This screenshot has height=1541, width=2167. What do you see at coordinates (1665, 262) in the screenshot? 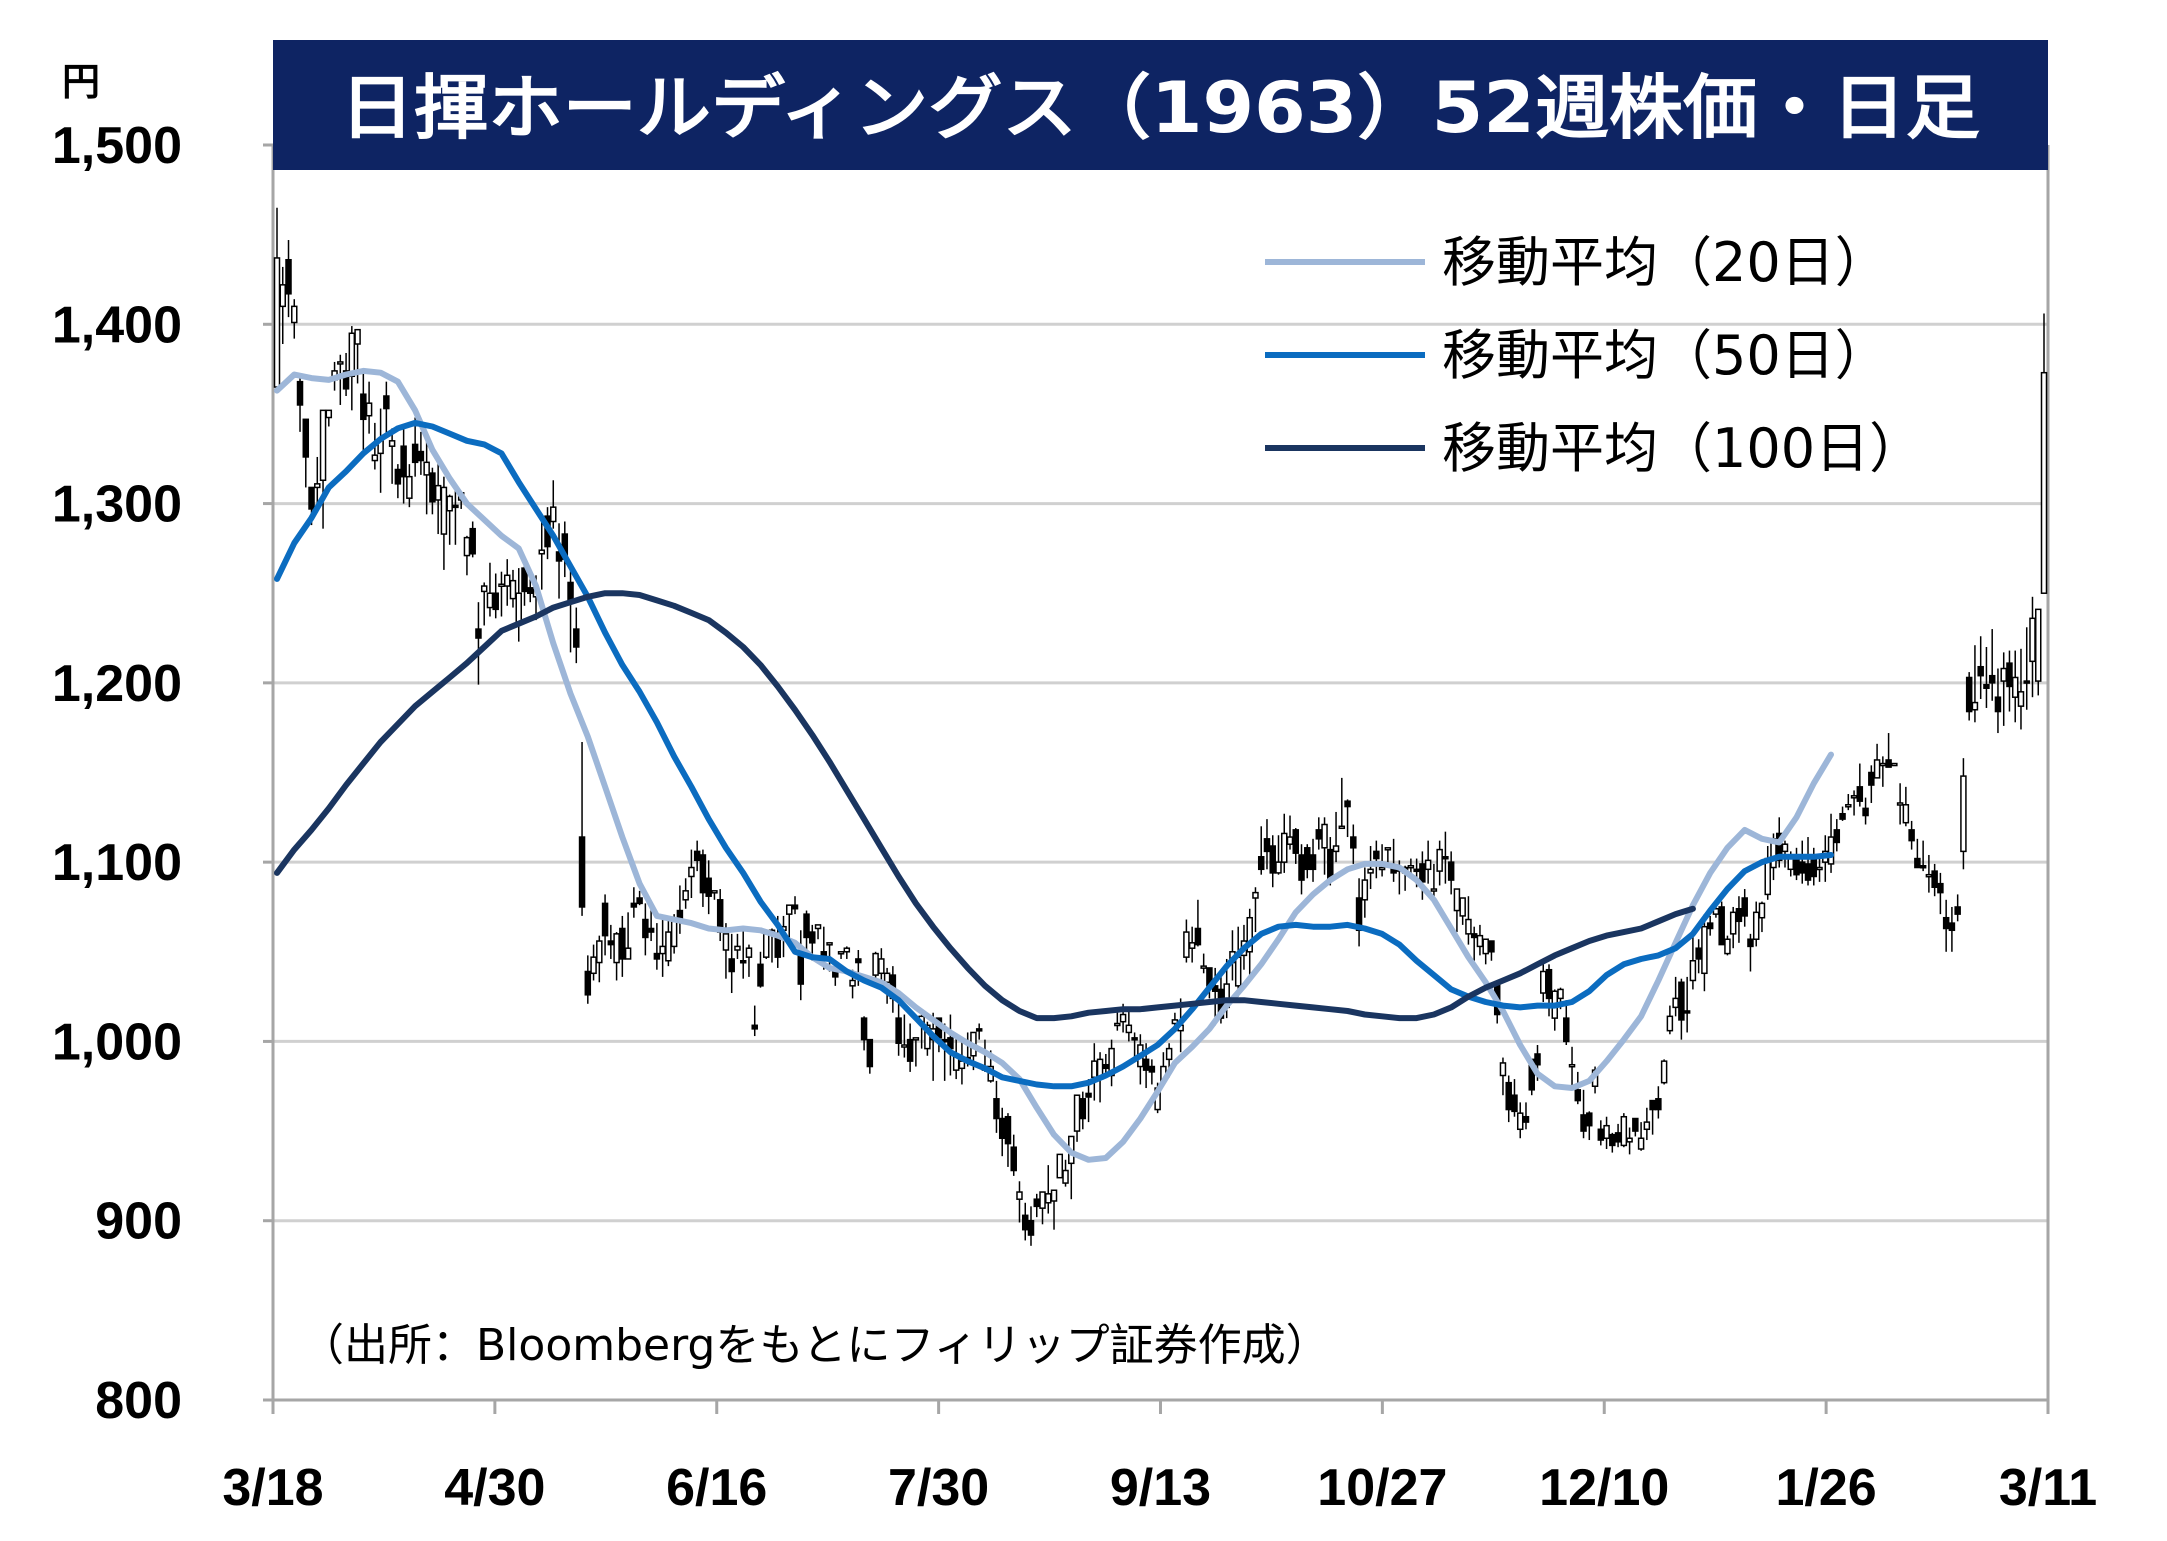
I see `legend-label: 移動平均（20日）` at bounding box center [1665, 262].